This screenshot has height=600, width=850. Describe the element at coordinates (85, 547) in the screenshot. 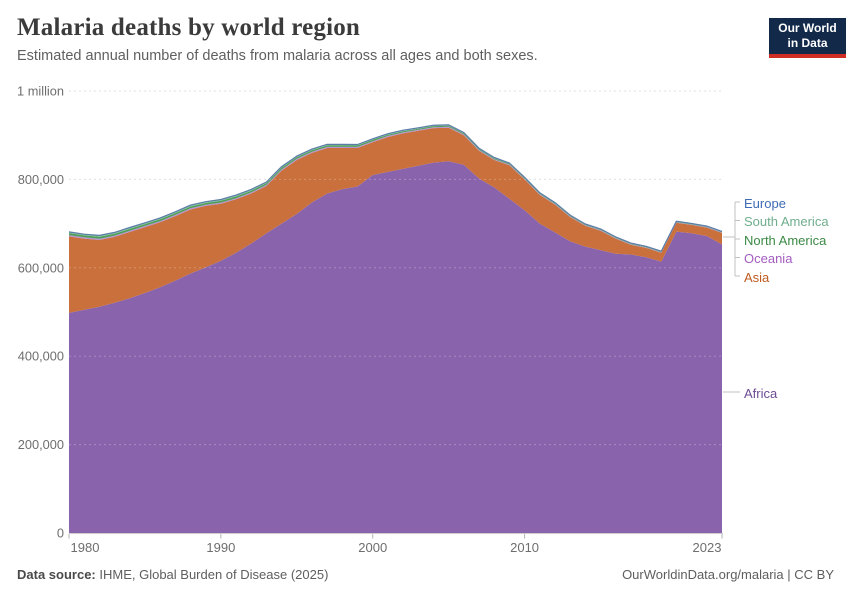

I see `x-axis-label-1980: 1980` at that location.